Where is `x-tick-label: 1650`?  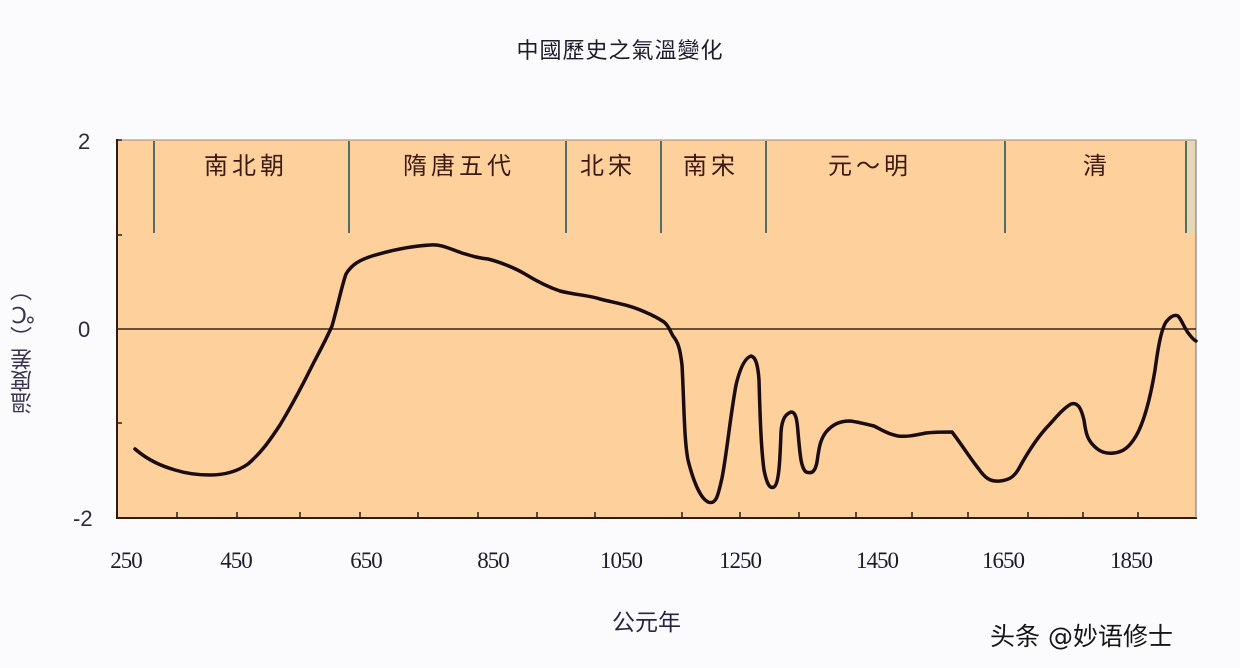 x-tick-label: 1650 is located at coordinates (1003, 560).